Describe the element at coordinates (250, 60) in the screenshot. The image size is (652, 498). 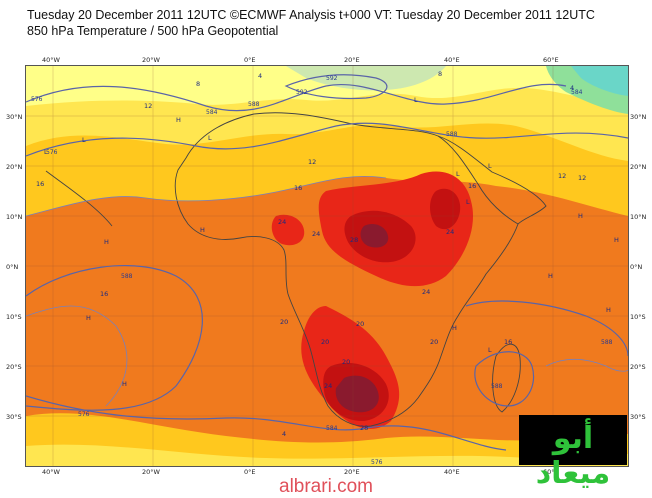
I see `lon-tick-top: 0°E` at that location.